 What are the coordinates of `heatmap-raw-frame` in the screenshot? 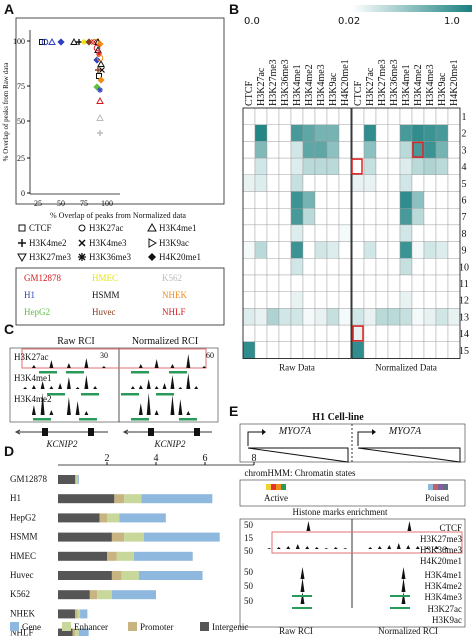 It's located at (297, 233).